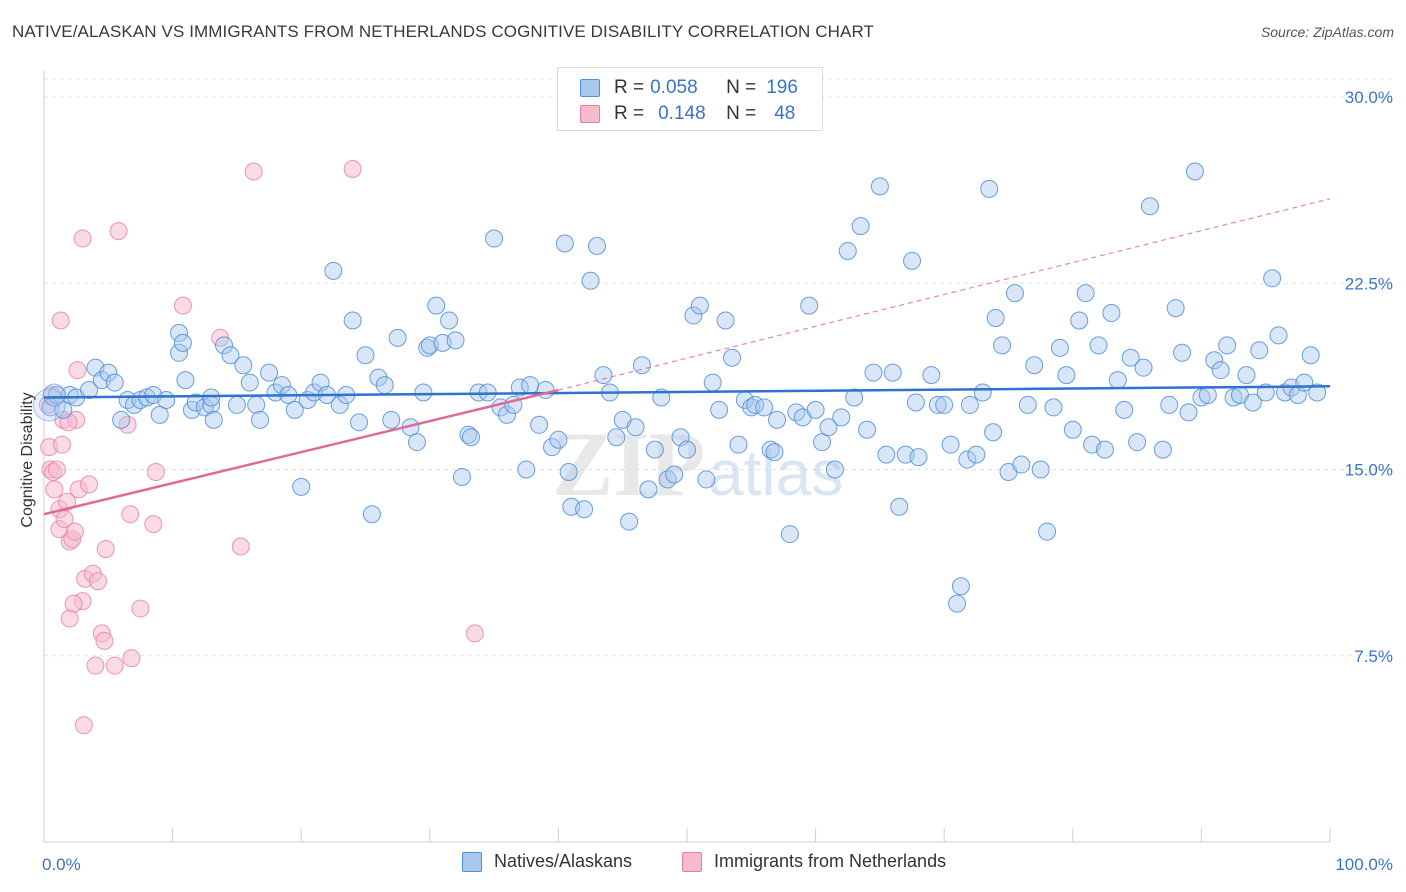 The height and width of the screenshot is (892, 1406). Describe the element at coordinates (782, 87) in the screenshot. I see `legend-n-value: 196` at that location.